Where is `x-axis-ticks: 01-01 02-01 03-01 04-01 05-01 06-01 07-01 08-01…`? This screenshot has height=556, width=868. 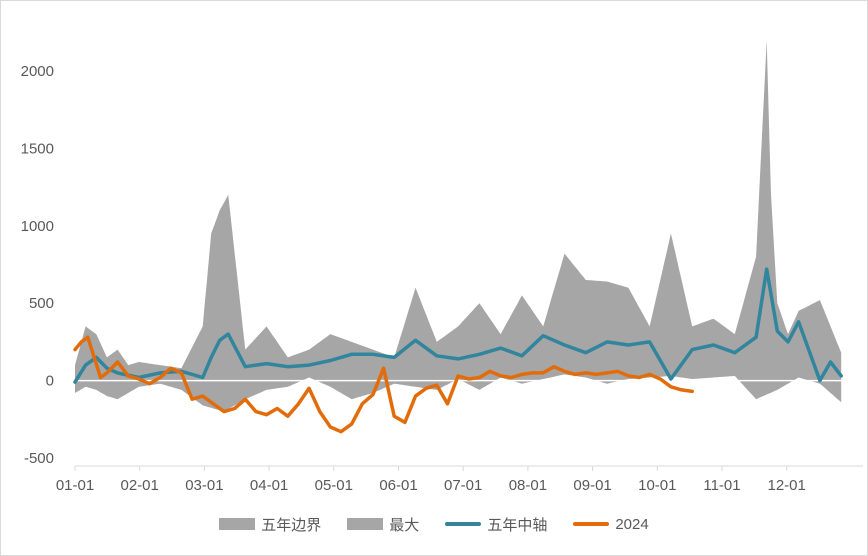 x-axis-ticks: 01-01 02-01 03-01 04-01 05-01 06-01 07-01 08-01… is located at coordinates (459, 479).